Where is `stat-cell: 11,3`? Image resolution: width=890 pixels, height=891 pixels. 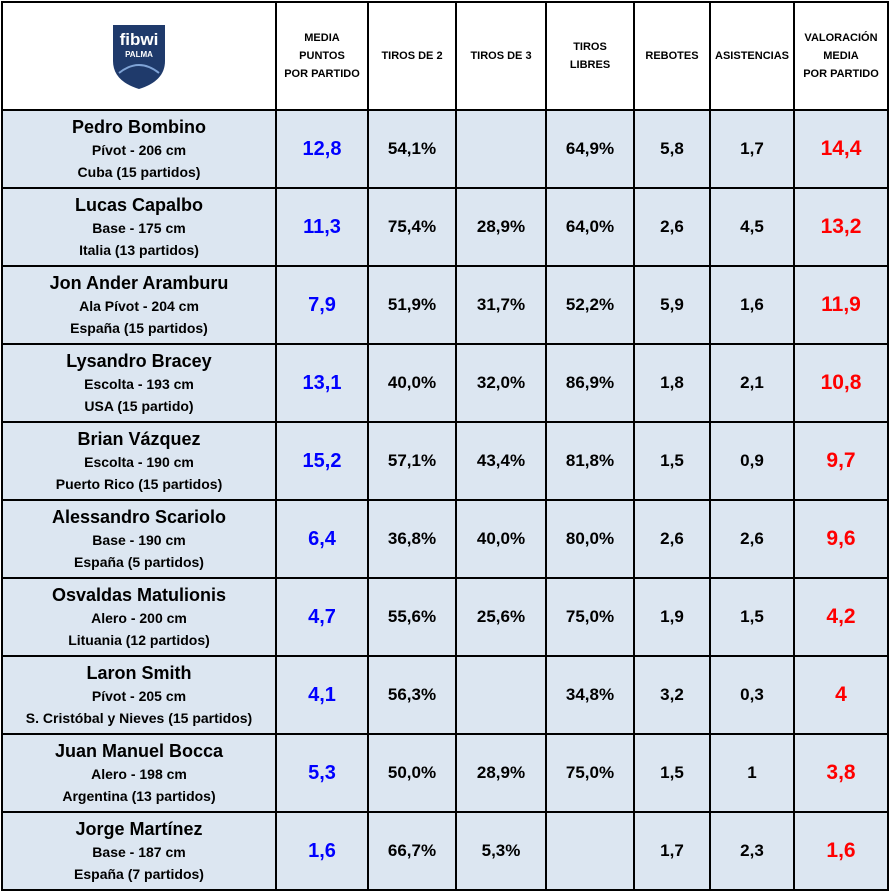 stat-cell: 11,3 is located at coordinates (322, 227).